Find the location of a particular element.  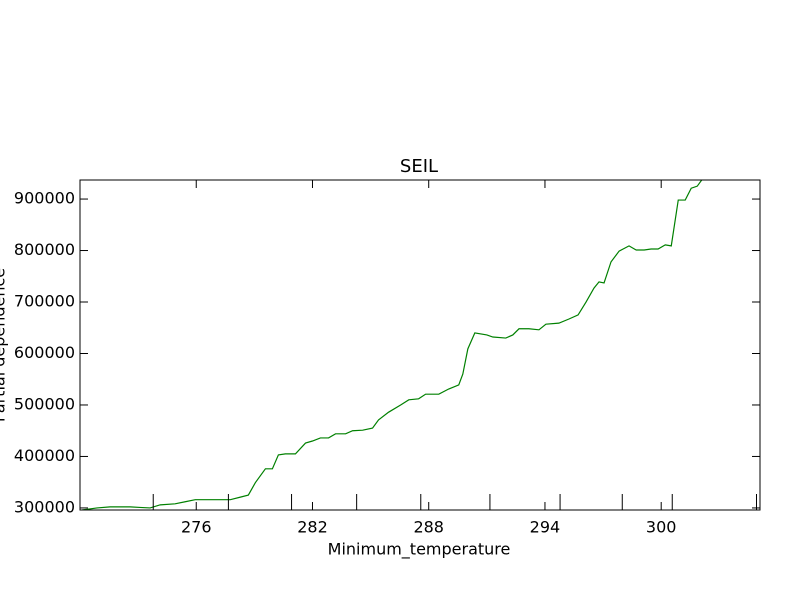

y-tick-label: 600000 is located at coordinates (44, 352).